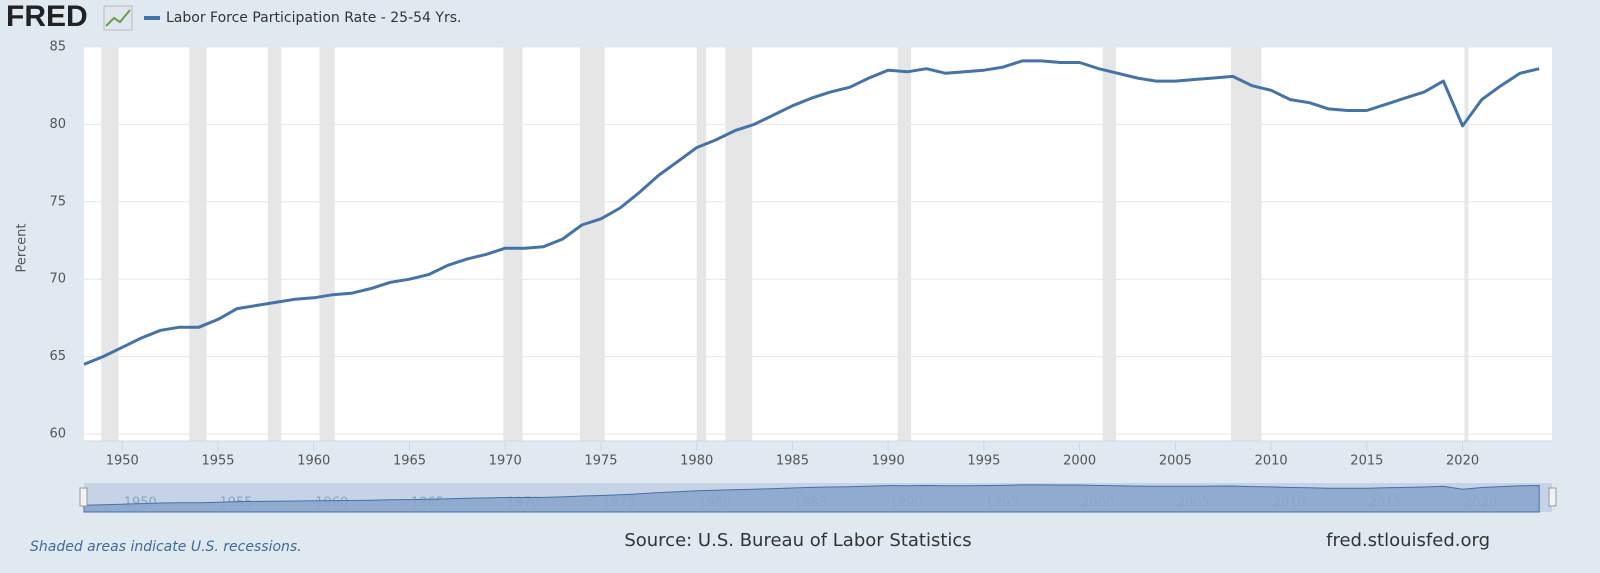  What do you see at coordinates (983, 461) in the screenshot?
I see `x-tick-label: 1995` at bounding box center [983, 461].